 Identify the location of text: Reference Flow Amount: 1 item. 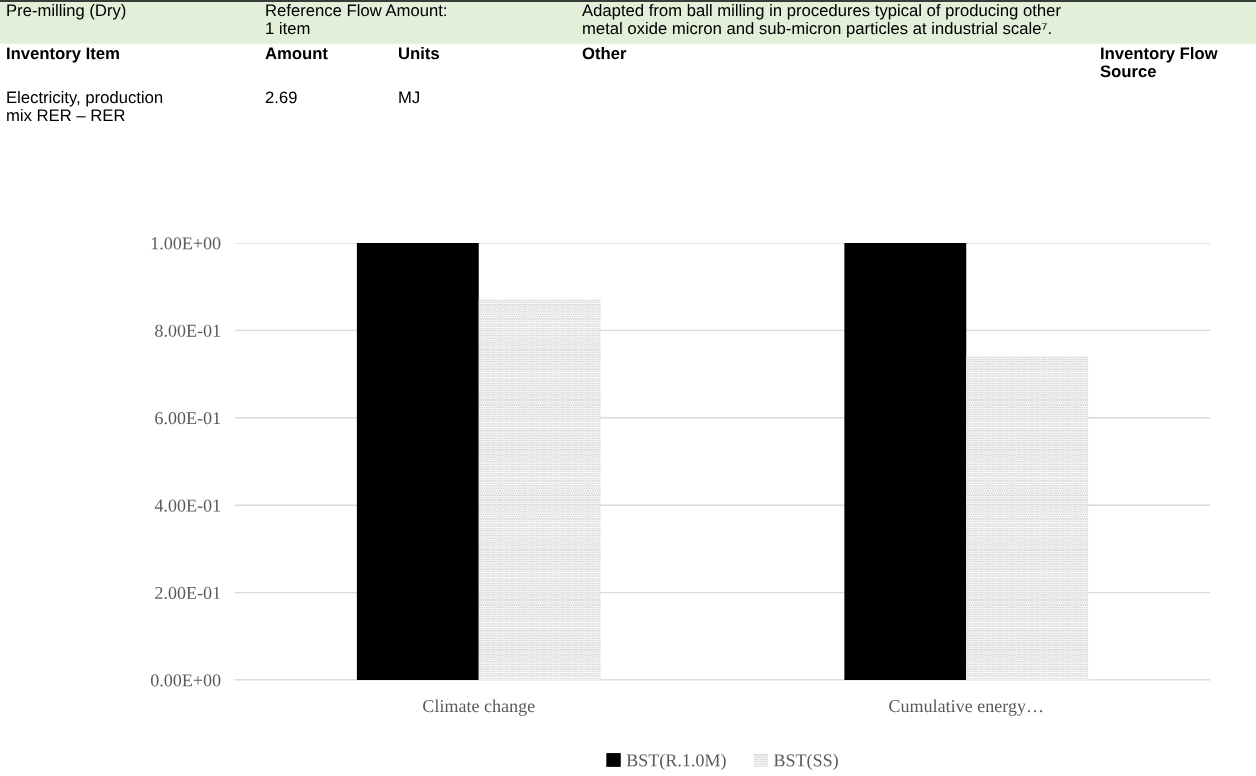
(356, 19).